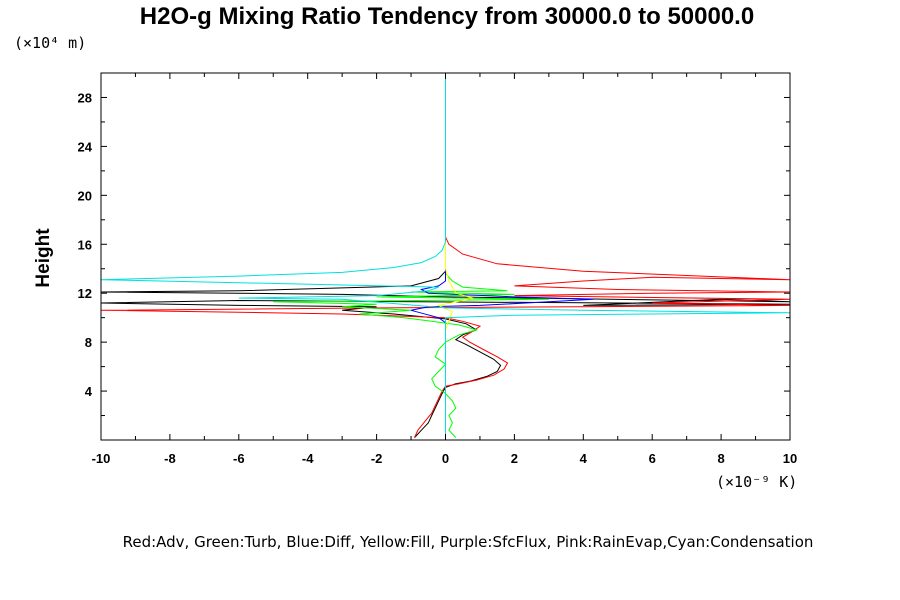 This screenshot has height=600, width=900. What do you see at coordinates (88, 342) in the screenshot?
I see `y-tick-label: 8` at bounding box center [88, 342].